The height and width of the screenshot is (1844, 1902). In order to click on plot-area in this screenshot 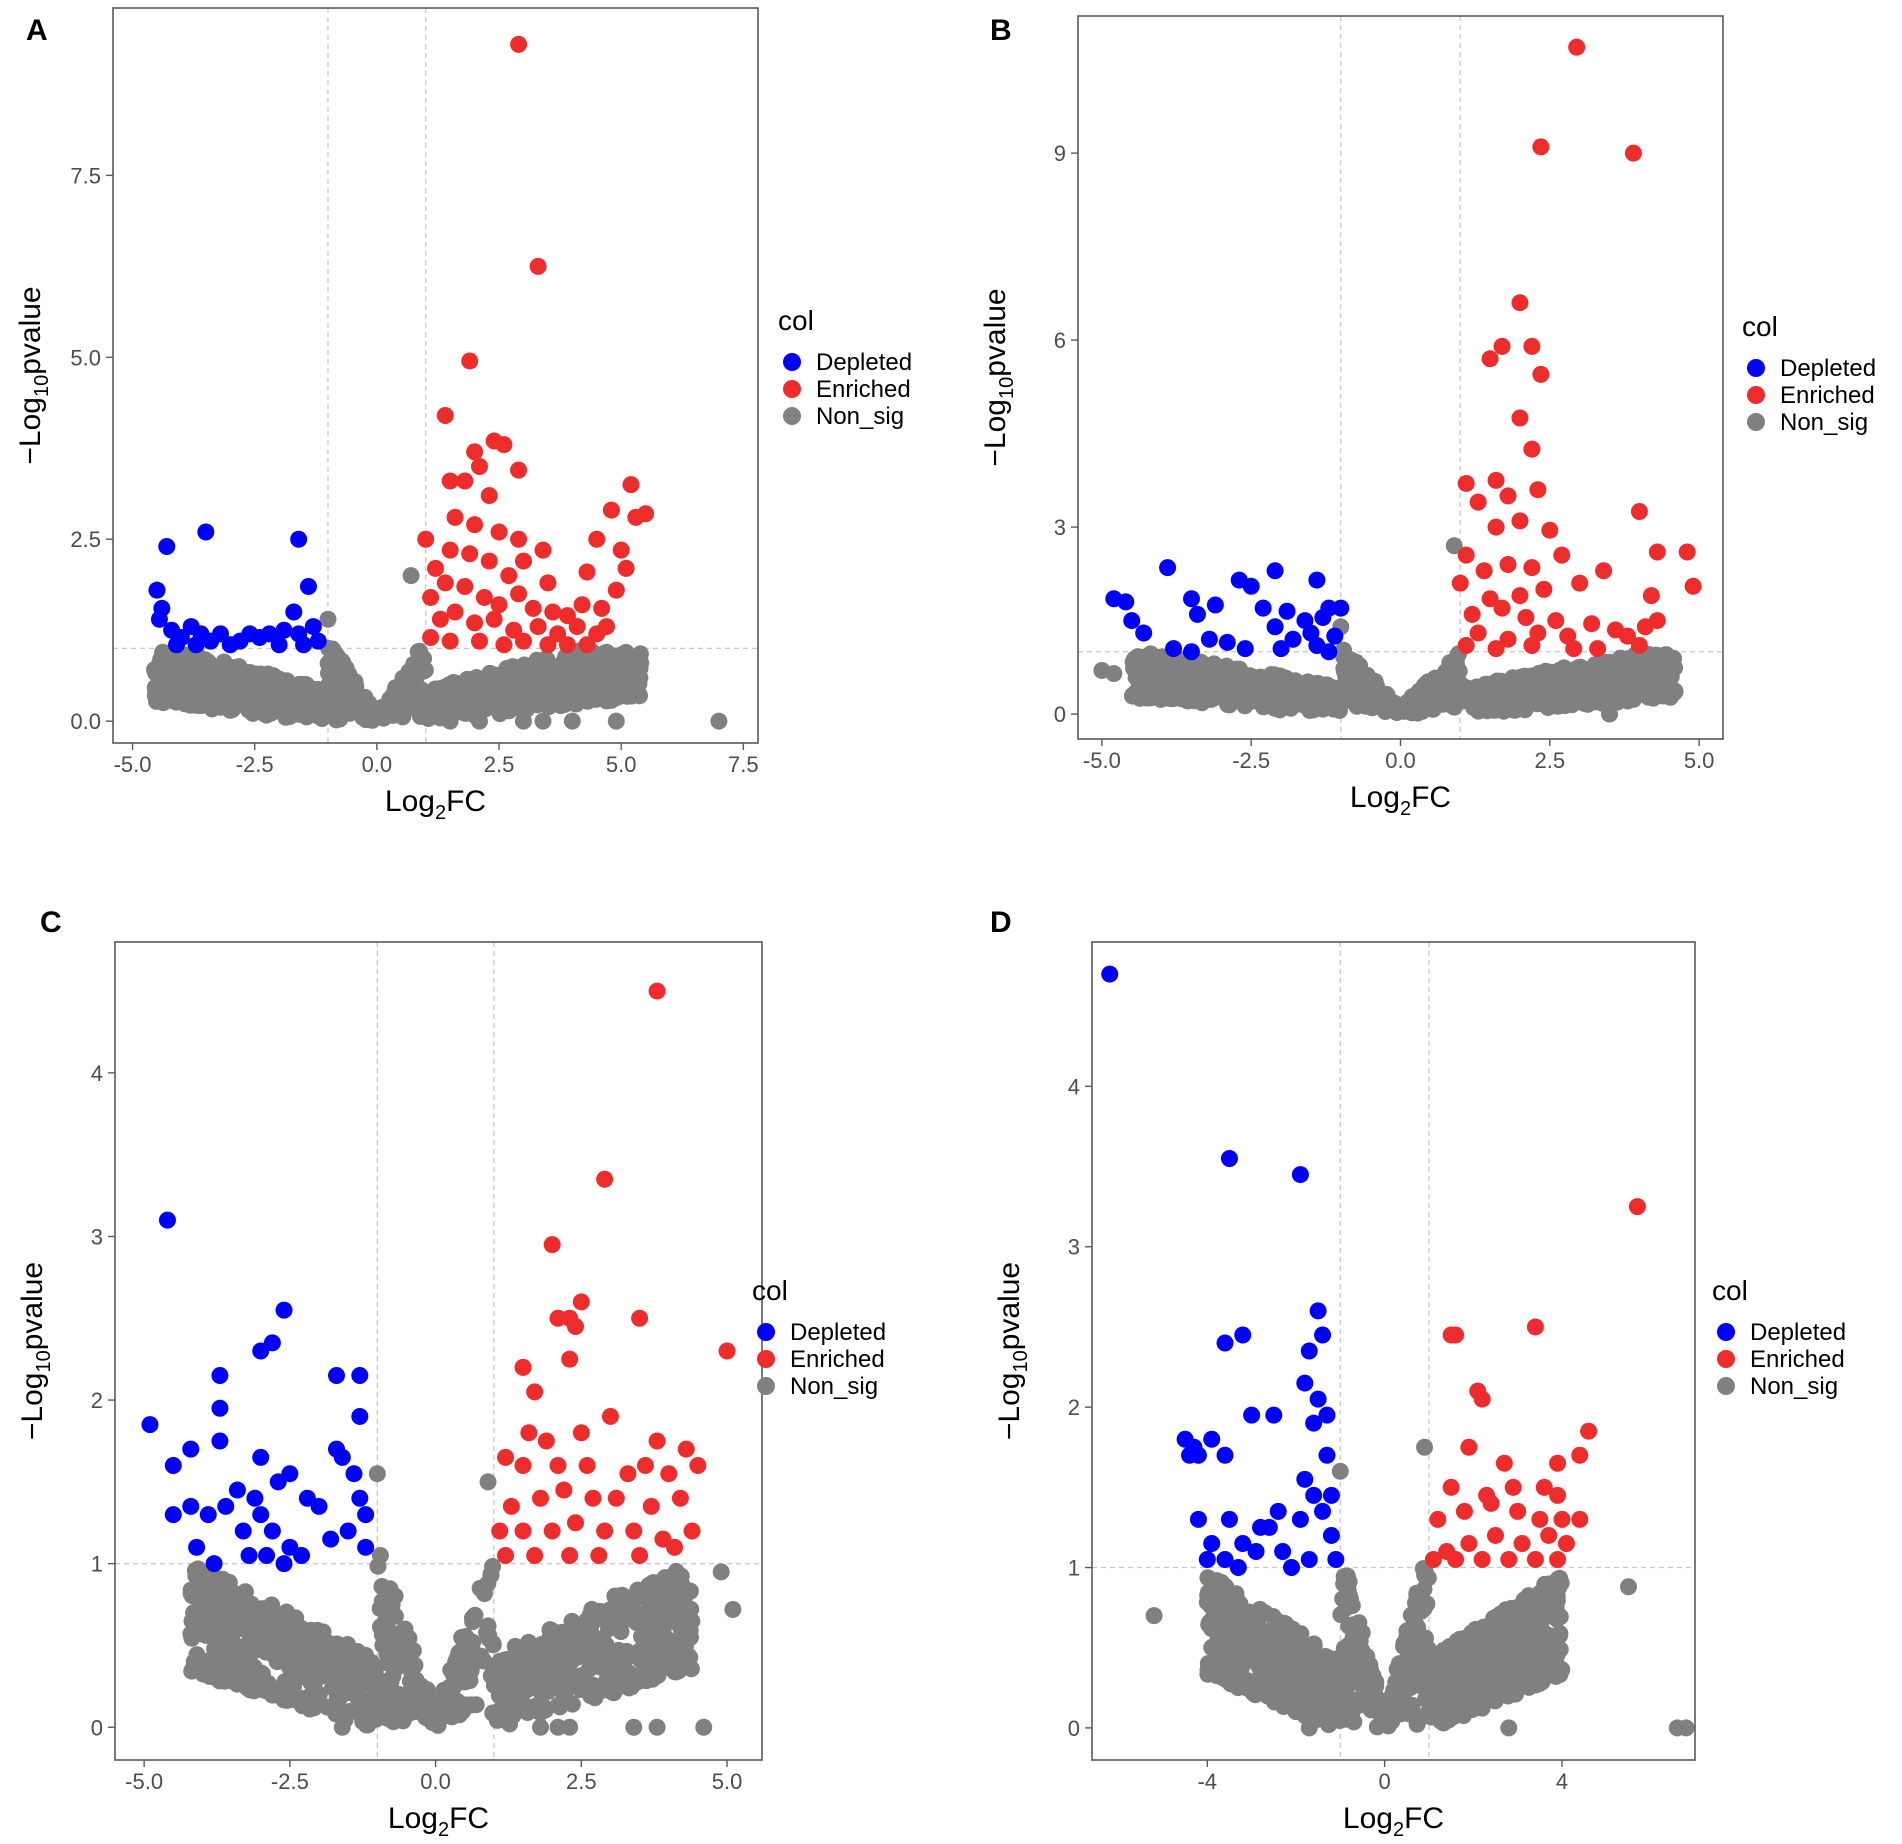, I will do `click(1400, 377)`.